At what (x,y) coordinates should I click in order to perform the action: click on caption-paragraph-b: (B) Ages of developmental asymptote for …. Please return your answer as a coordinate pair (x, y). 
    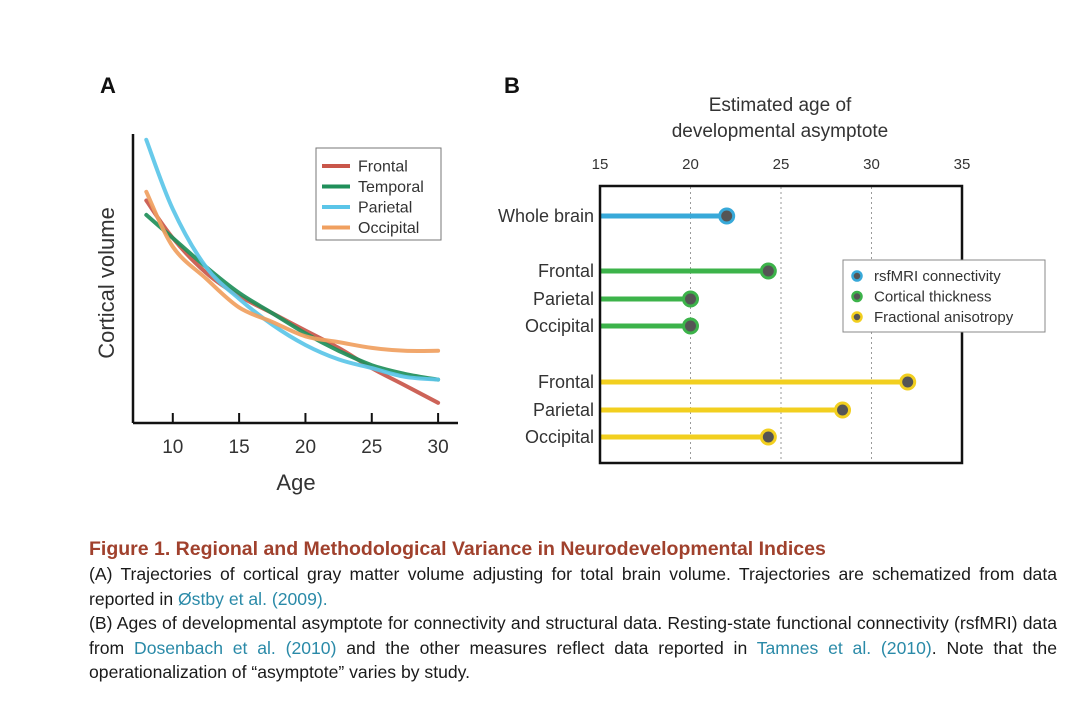
    Looking at the image, I should click on (573, 648).